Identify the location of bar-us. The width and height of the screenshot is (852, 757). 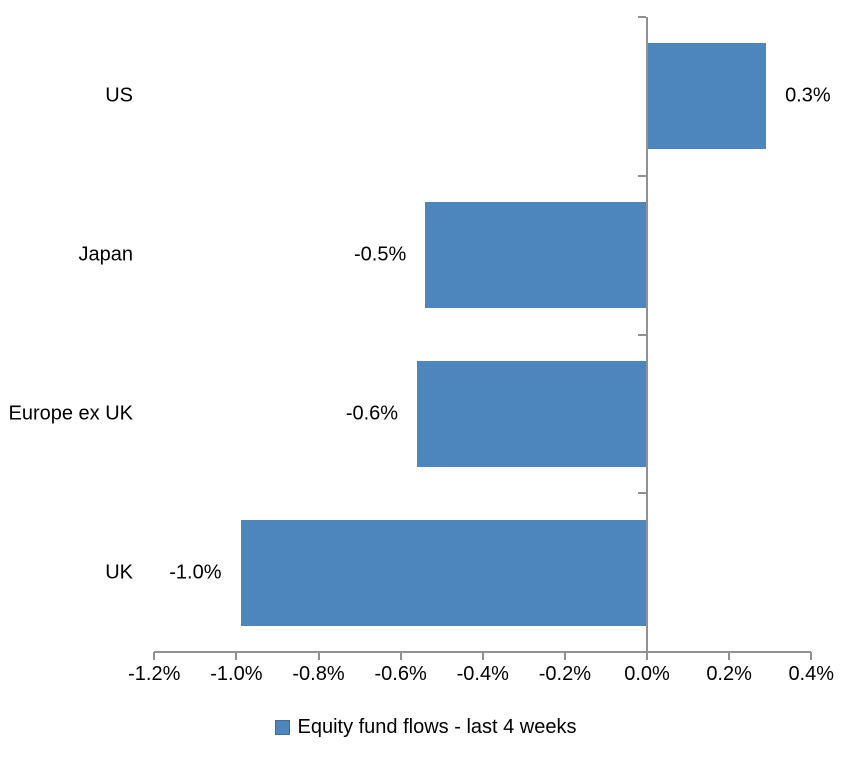
(707, 96).